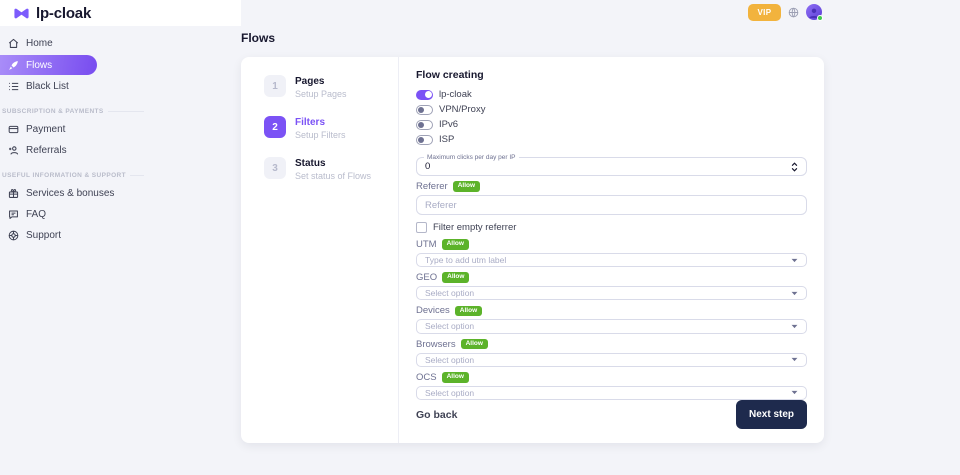  I want to click on step-number: 2, so click(275, 127).